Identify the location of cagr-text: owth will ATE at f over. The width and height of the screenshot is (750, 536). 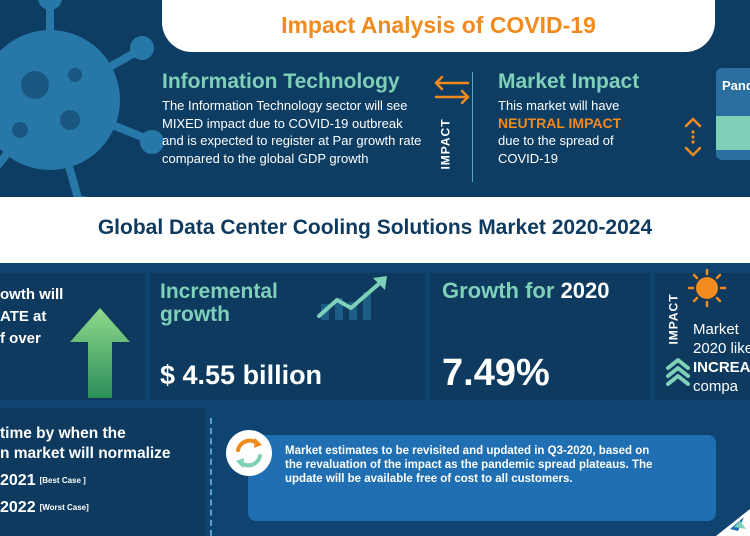
(65, 317).